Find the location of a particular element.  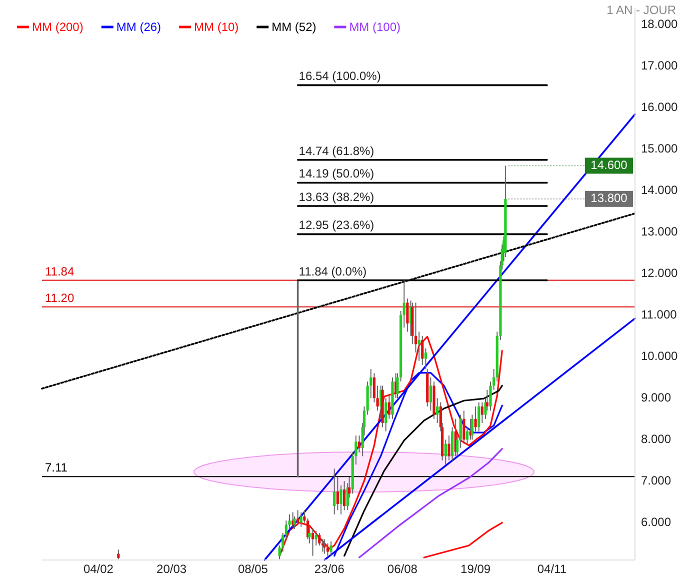

annotation: 13.63 (38.2%) is located at coordinates (336, 197).